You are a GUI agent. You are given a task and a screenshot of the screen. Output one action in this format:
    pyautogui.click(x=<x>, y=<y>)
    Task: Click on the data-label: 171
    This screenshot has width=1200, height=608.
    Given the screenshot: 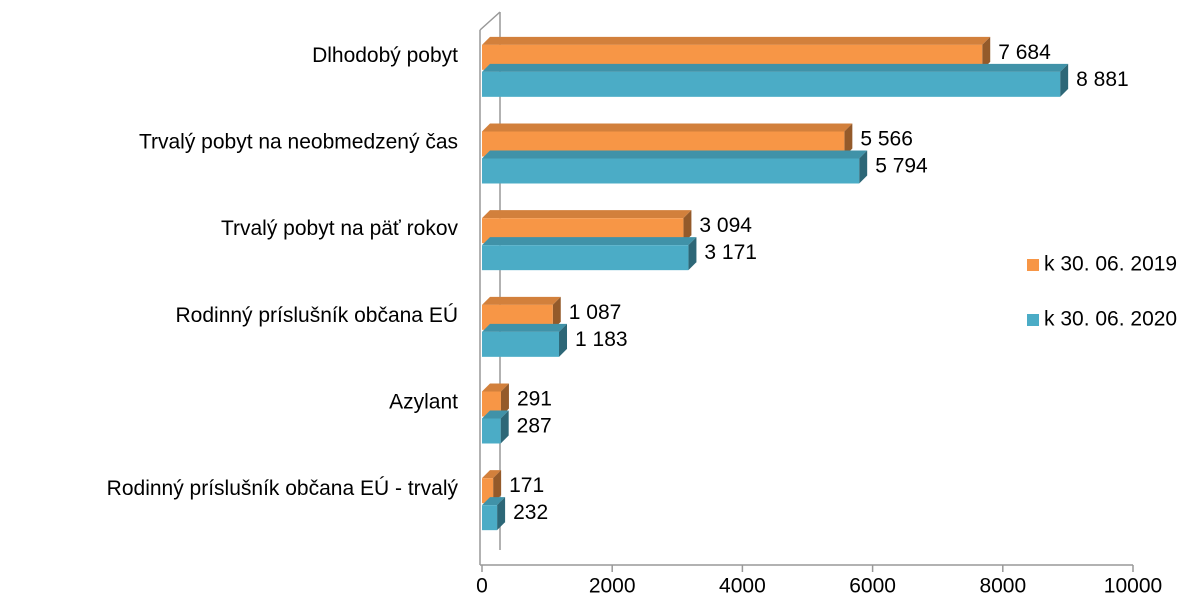 What is the action you would take?
    pyautogui.click(x=526, y=485)
    